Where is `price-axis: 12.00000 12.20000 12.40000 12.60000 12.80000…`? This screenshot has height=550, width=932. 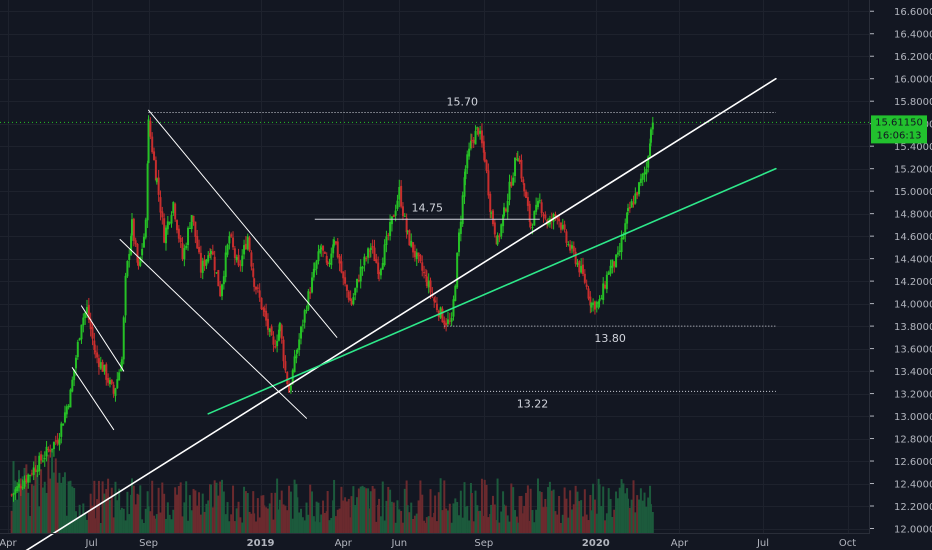 price-axis: 12.00000 12.20000 12.40000 12.60000 12.80000… is located at coordinates (901, 271).